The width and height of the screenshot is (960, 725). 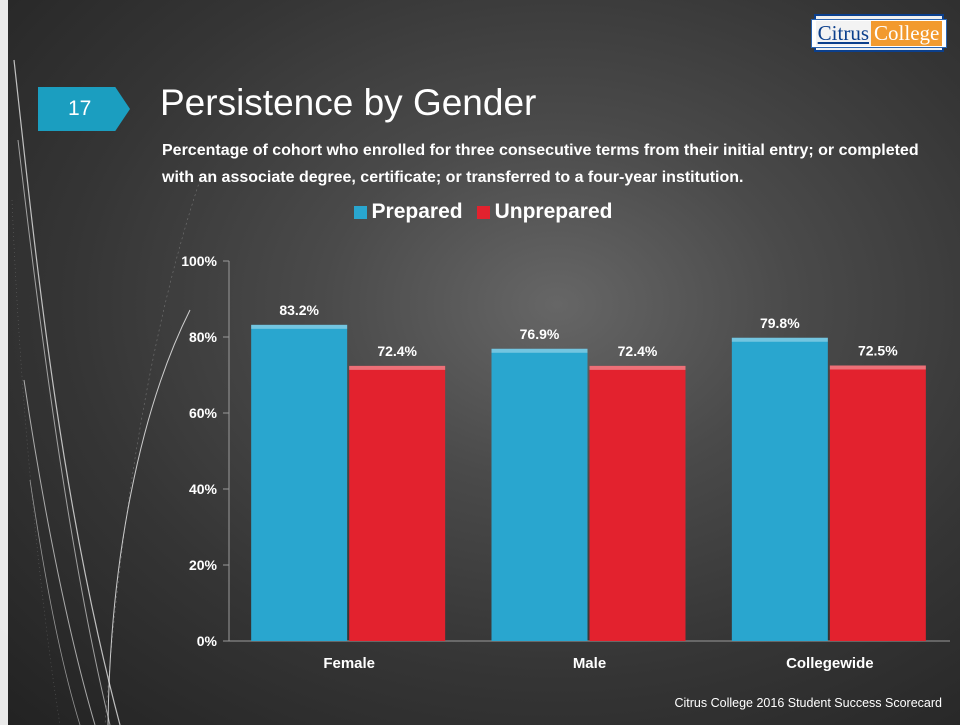 I want to click on y-tick-label: 60%, so click(x=203, y=413).